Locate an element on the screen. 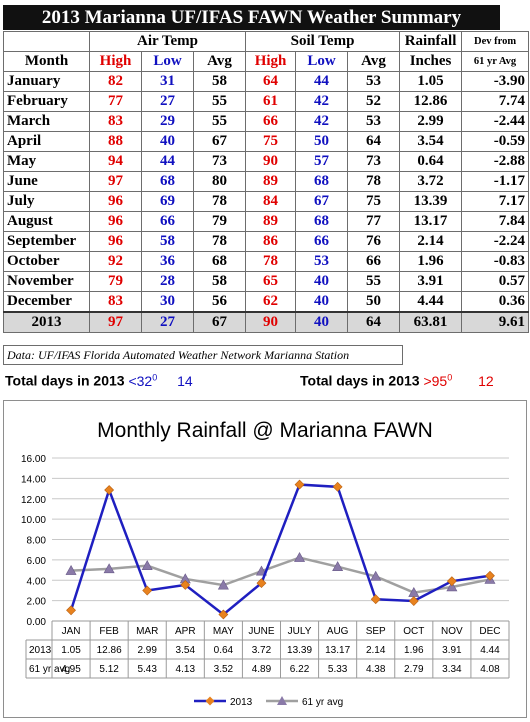 Image resolution: width=530 pixels, height=722 pixels. air-low-cell: 40 is located at coordinates (167, 141).